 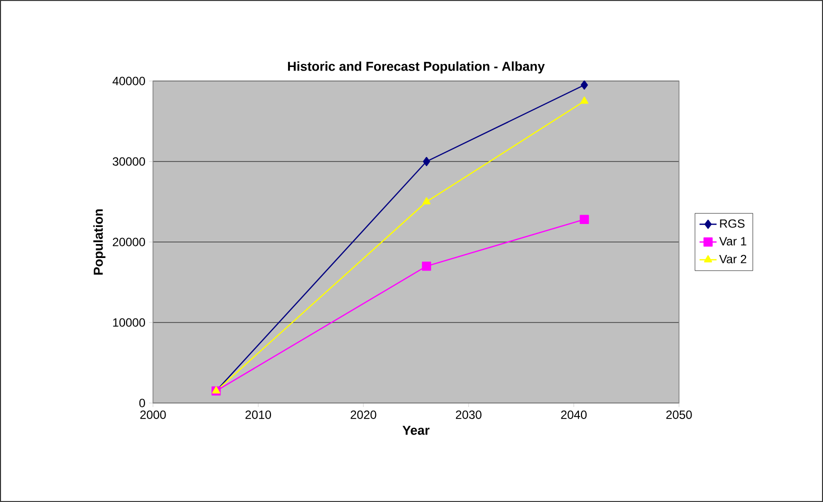 I want to click on x-tick-label: 2000, so click(x=153, y=414).